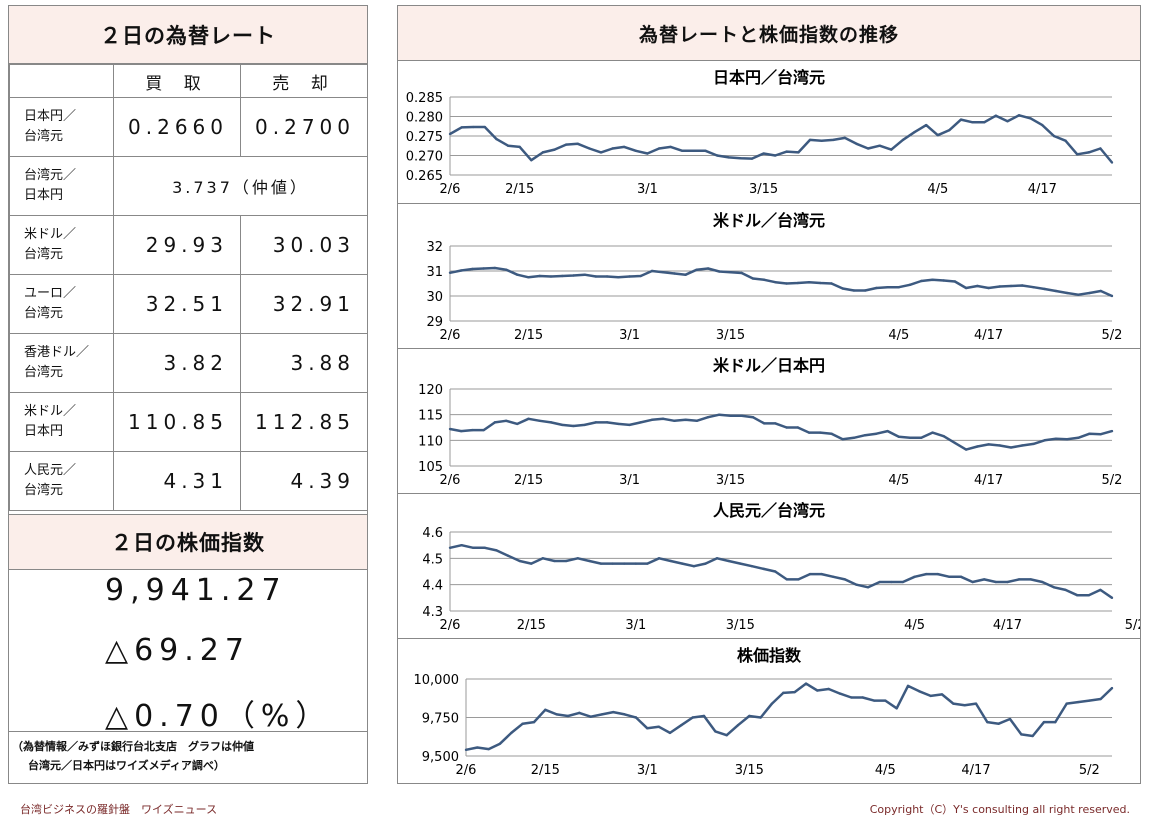 Image resolution: width=1150 pixels, height=823 pixels. Describe the element at coordinates (440, 757) in the screenshot. I see `y-tick-label: 9,500` at that location.